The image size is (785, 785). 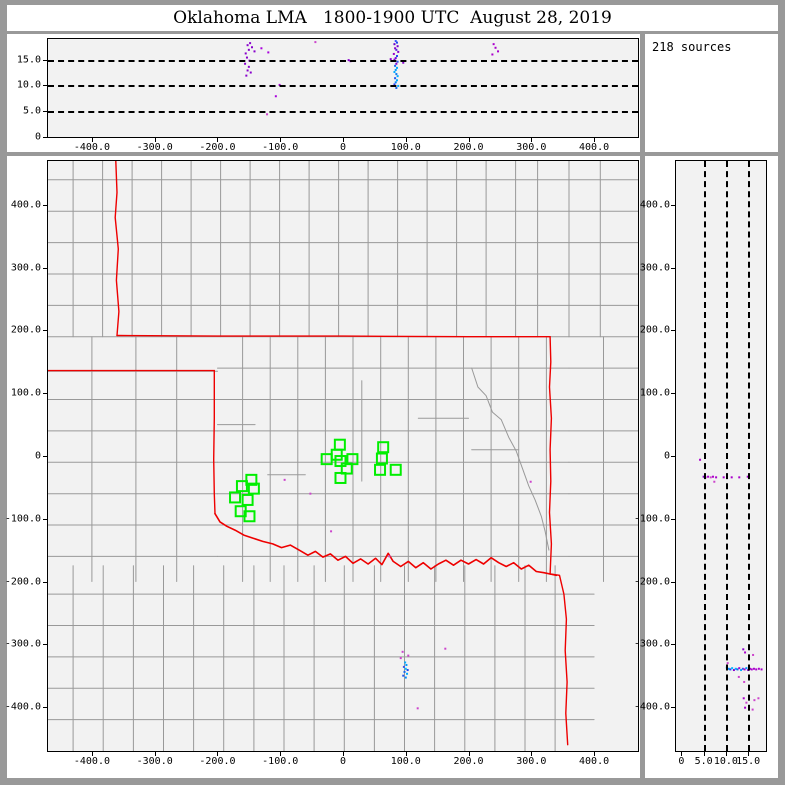 What do you see at coordinates (22, 582) in the screenshot?
I see `y-tick-label: -200.0` at bounding box center [22, 582].